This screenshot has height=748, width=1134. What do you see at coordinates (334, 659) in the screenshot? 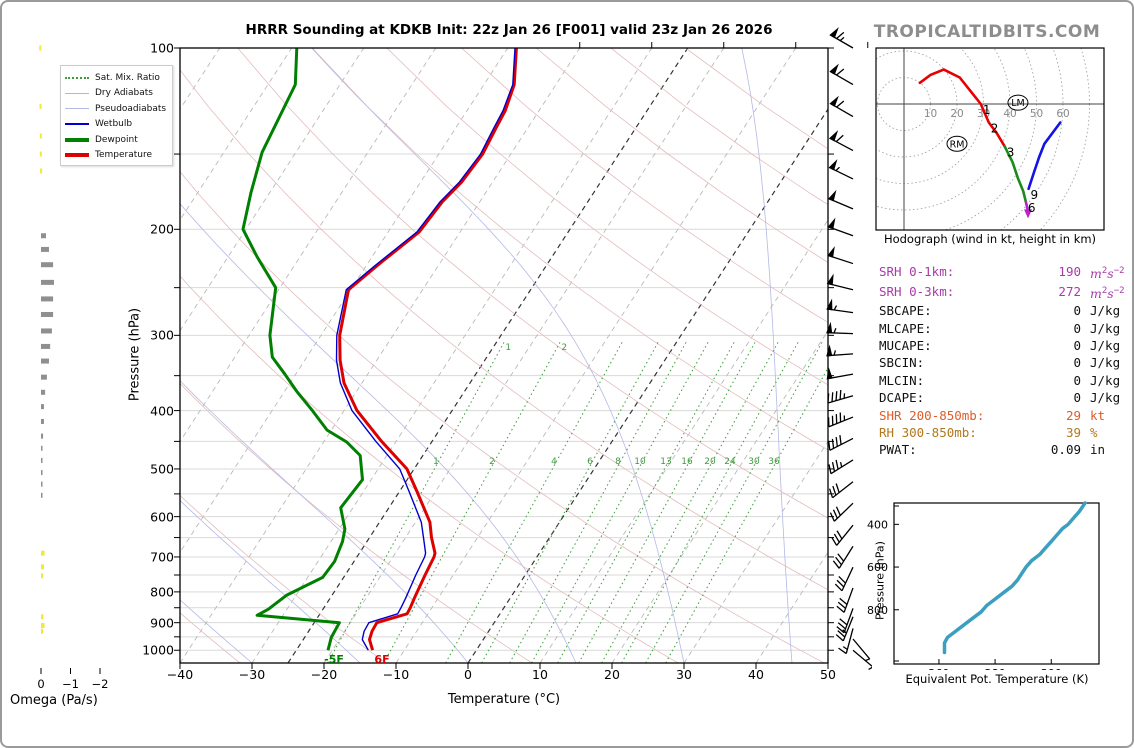
I see `surface-dewpoint-label: -5F` at bounding box center [334, 659].